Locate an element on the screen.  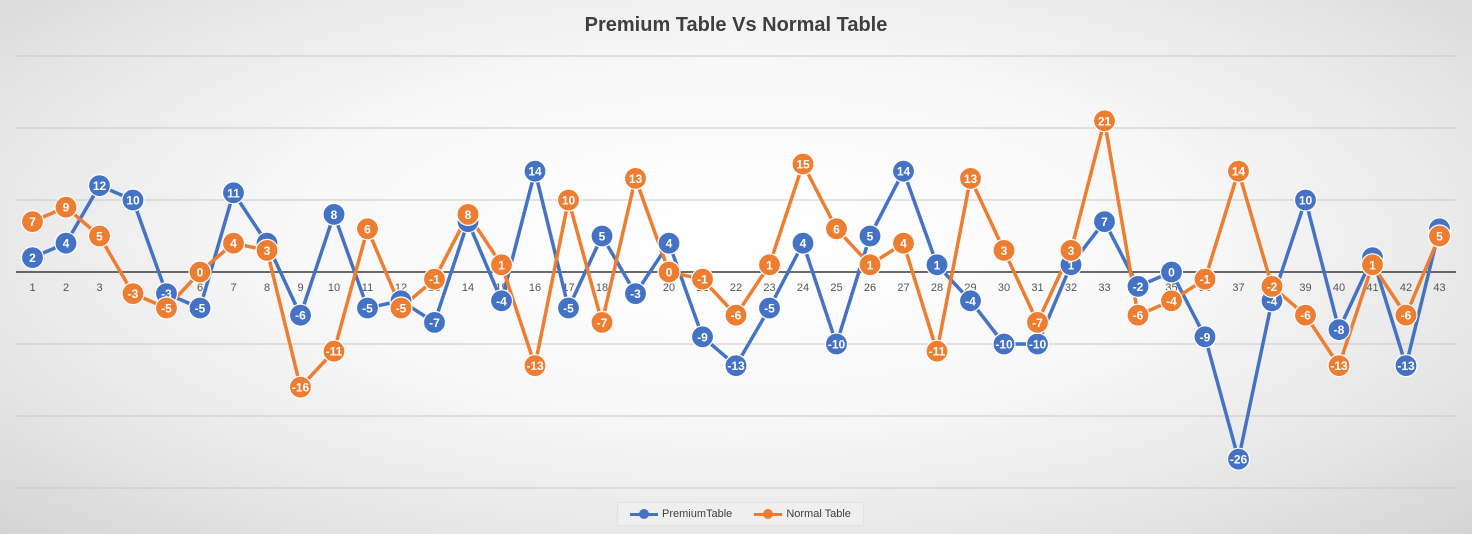
data-label-premium: -9 is located at coordinates (702, 337).